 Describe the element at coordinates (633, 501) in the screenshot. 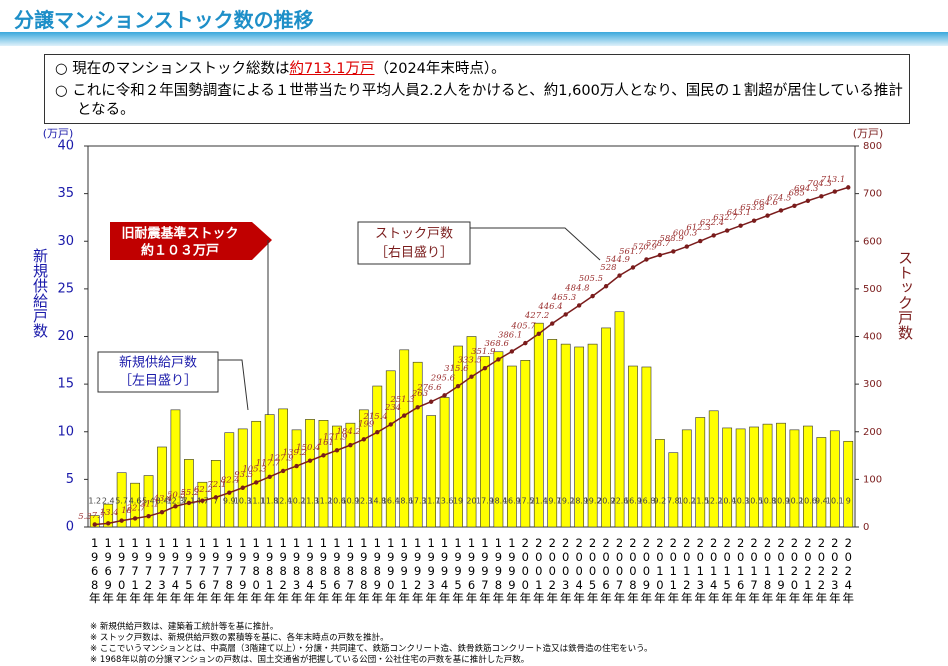

I see `bar-label: 16.9` at that location.